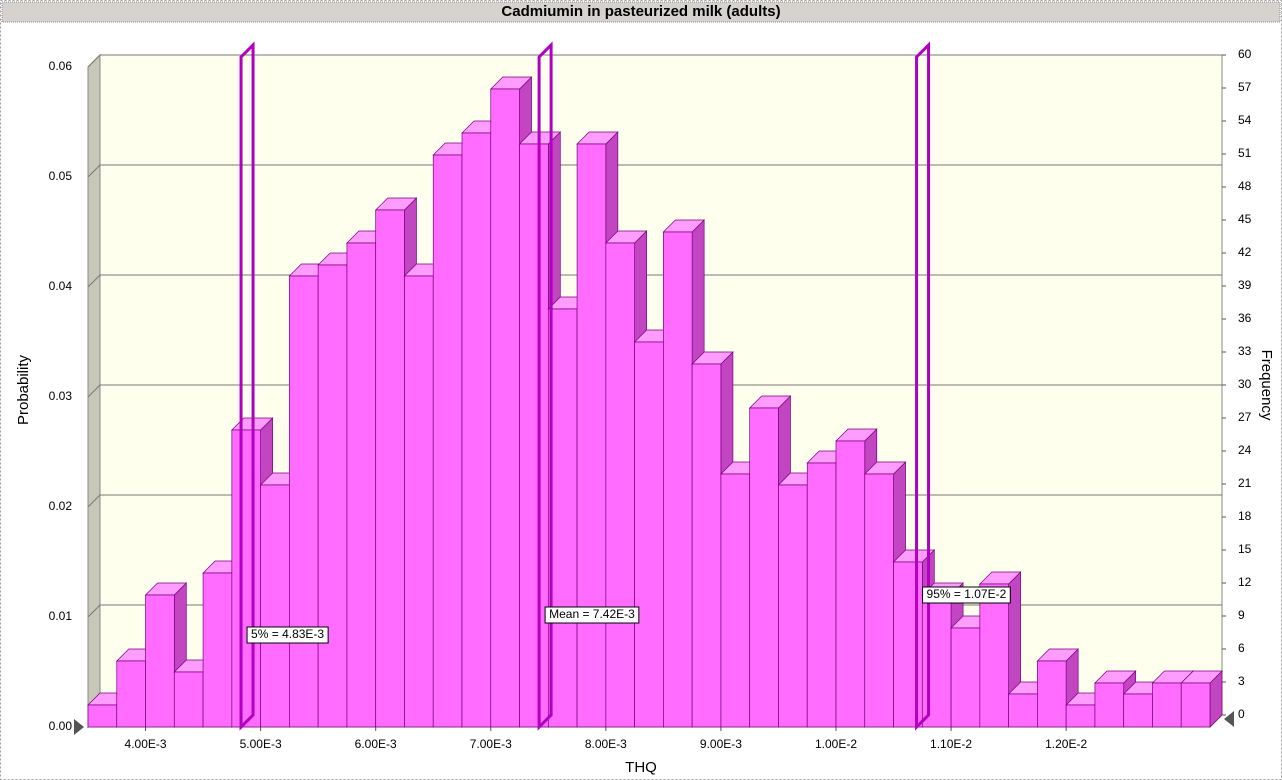 The height and width of the screenshot is (780, 1282). I want to click on marker-label: 5% = 4.83E-3, so click(287, 634).